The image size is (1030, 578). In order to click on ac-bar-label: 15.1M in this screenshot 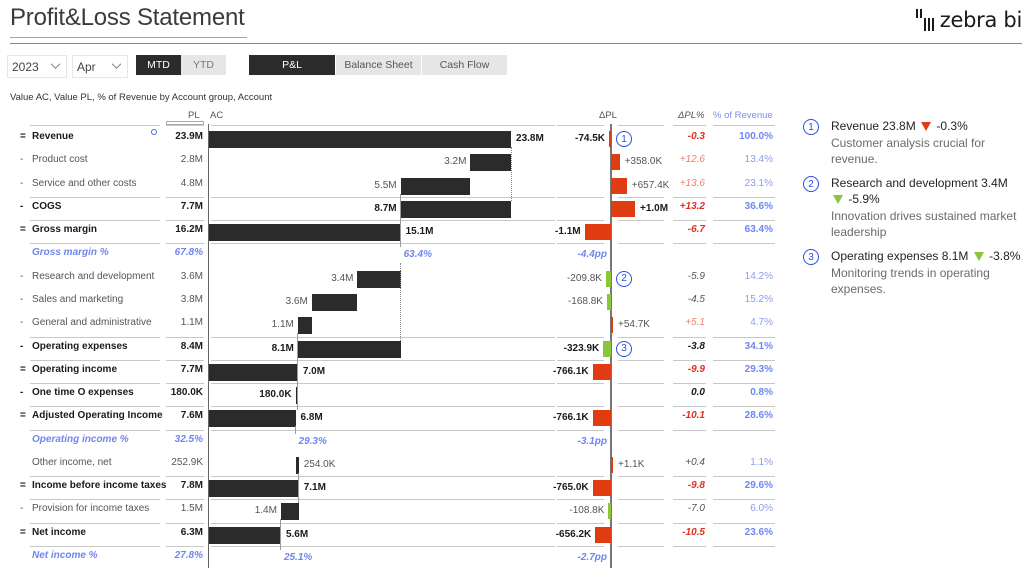, I will do `click(419, 232)`.